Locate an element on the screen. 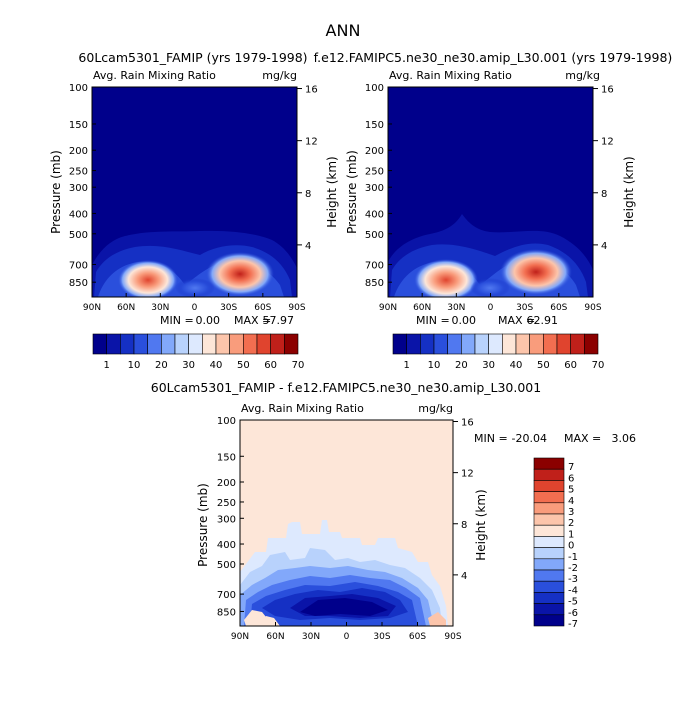  colorbar-label: -3 is located at coordinates (573, 579).